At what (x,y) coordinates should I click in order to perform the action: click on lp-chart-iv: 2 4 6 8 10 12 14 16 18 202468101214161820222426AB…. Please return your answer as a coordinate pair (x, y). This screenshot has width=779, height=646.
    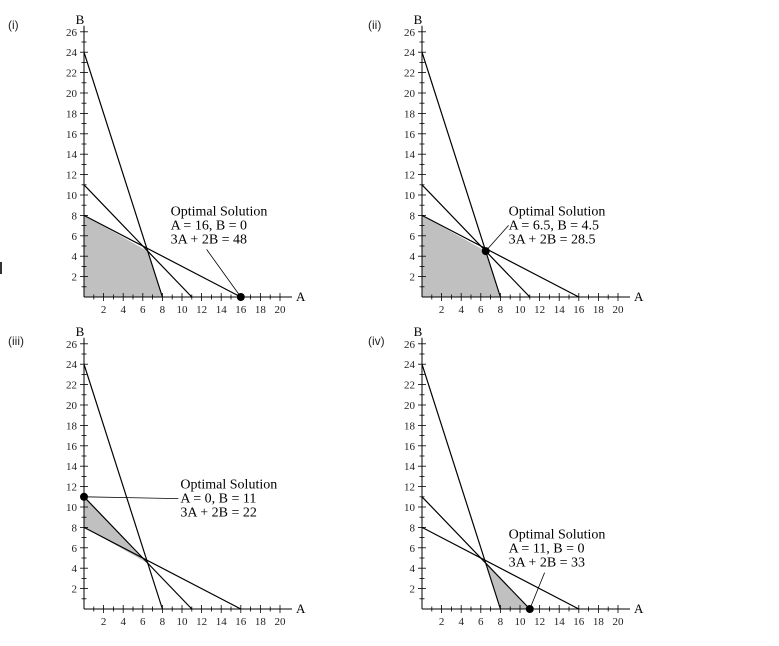
    Looking at the image, I should click on (524, 476).